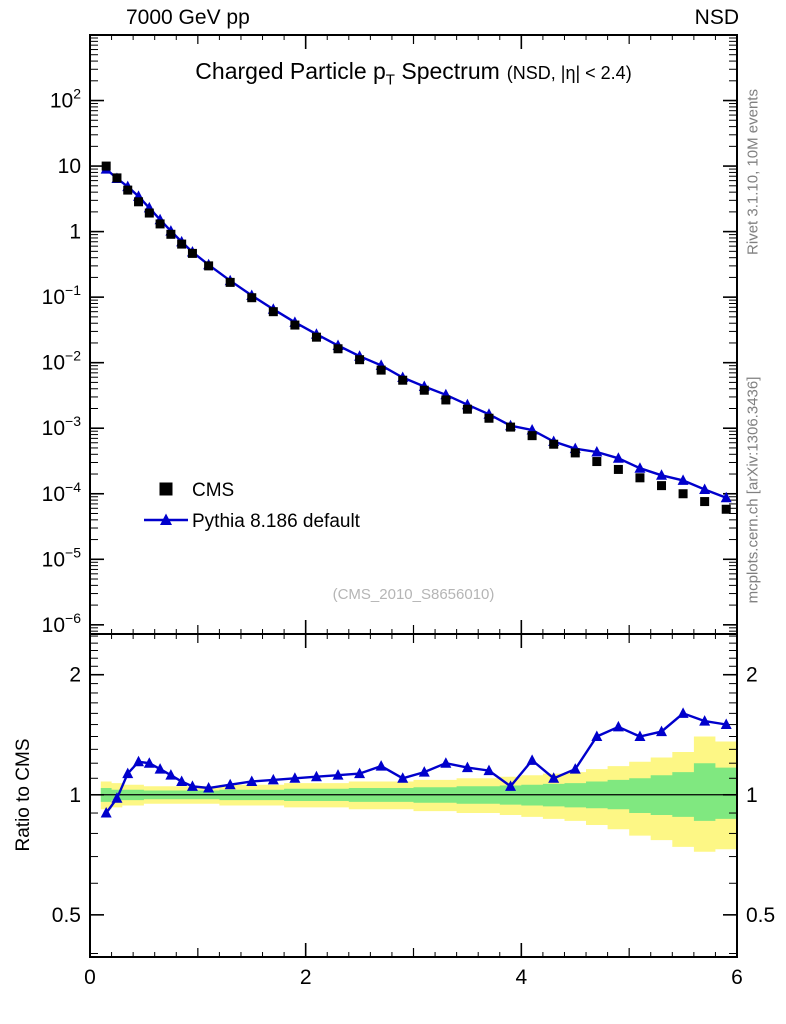  Describe the element at coordinates (347, 73) in the screenshot. I see `plot-title-main: Charged Particle pT Spectrum` at that location.